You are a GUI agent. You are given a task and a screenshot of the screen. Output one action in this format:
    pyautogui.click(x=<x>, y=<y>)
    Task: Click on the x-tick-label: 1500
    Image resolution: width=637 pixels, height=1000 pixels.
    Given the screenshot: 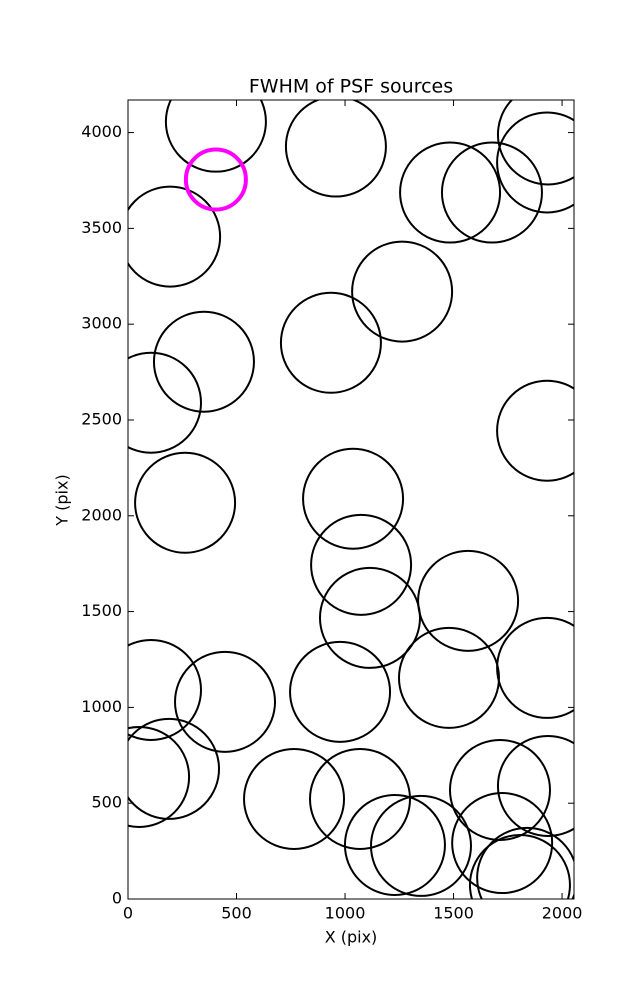 What is the action you would take?
    pyautogui.click(x=453, y=913)
    